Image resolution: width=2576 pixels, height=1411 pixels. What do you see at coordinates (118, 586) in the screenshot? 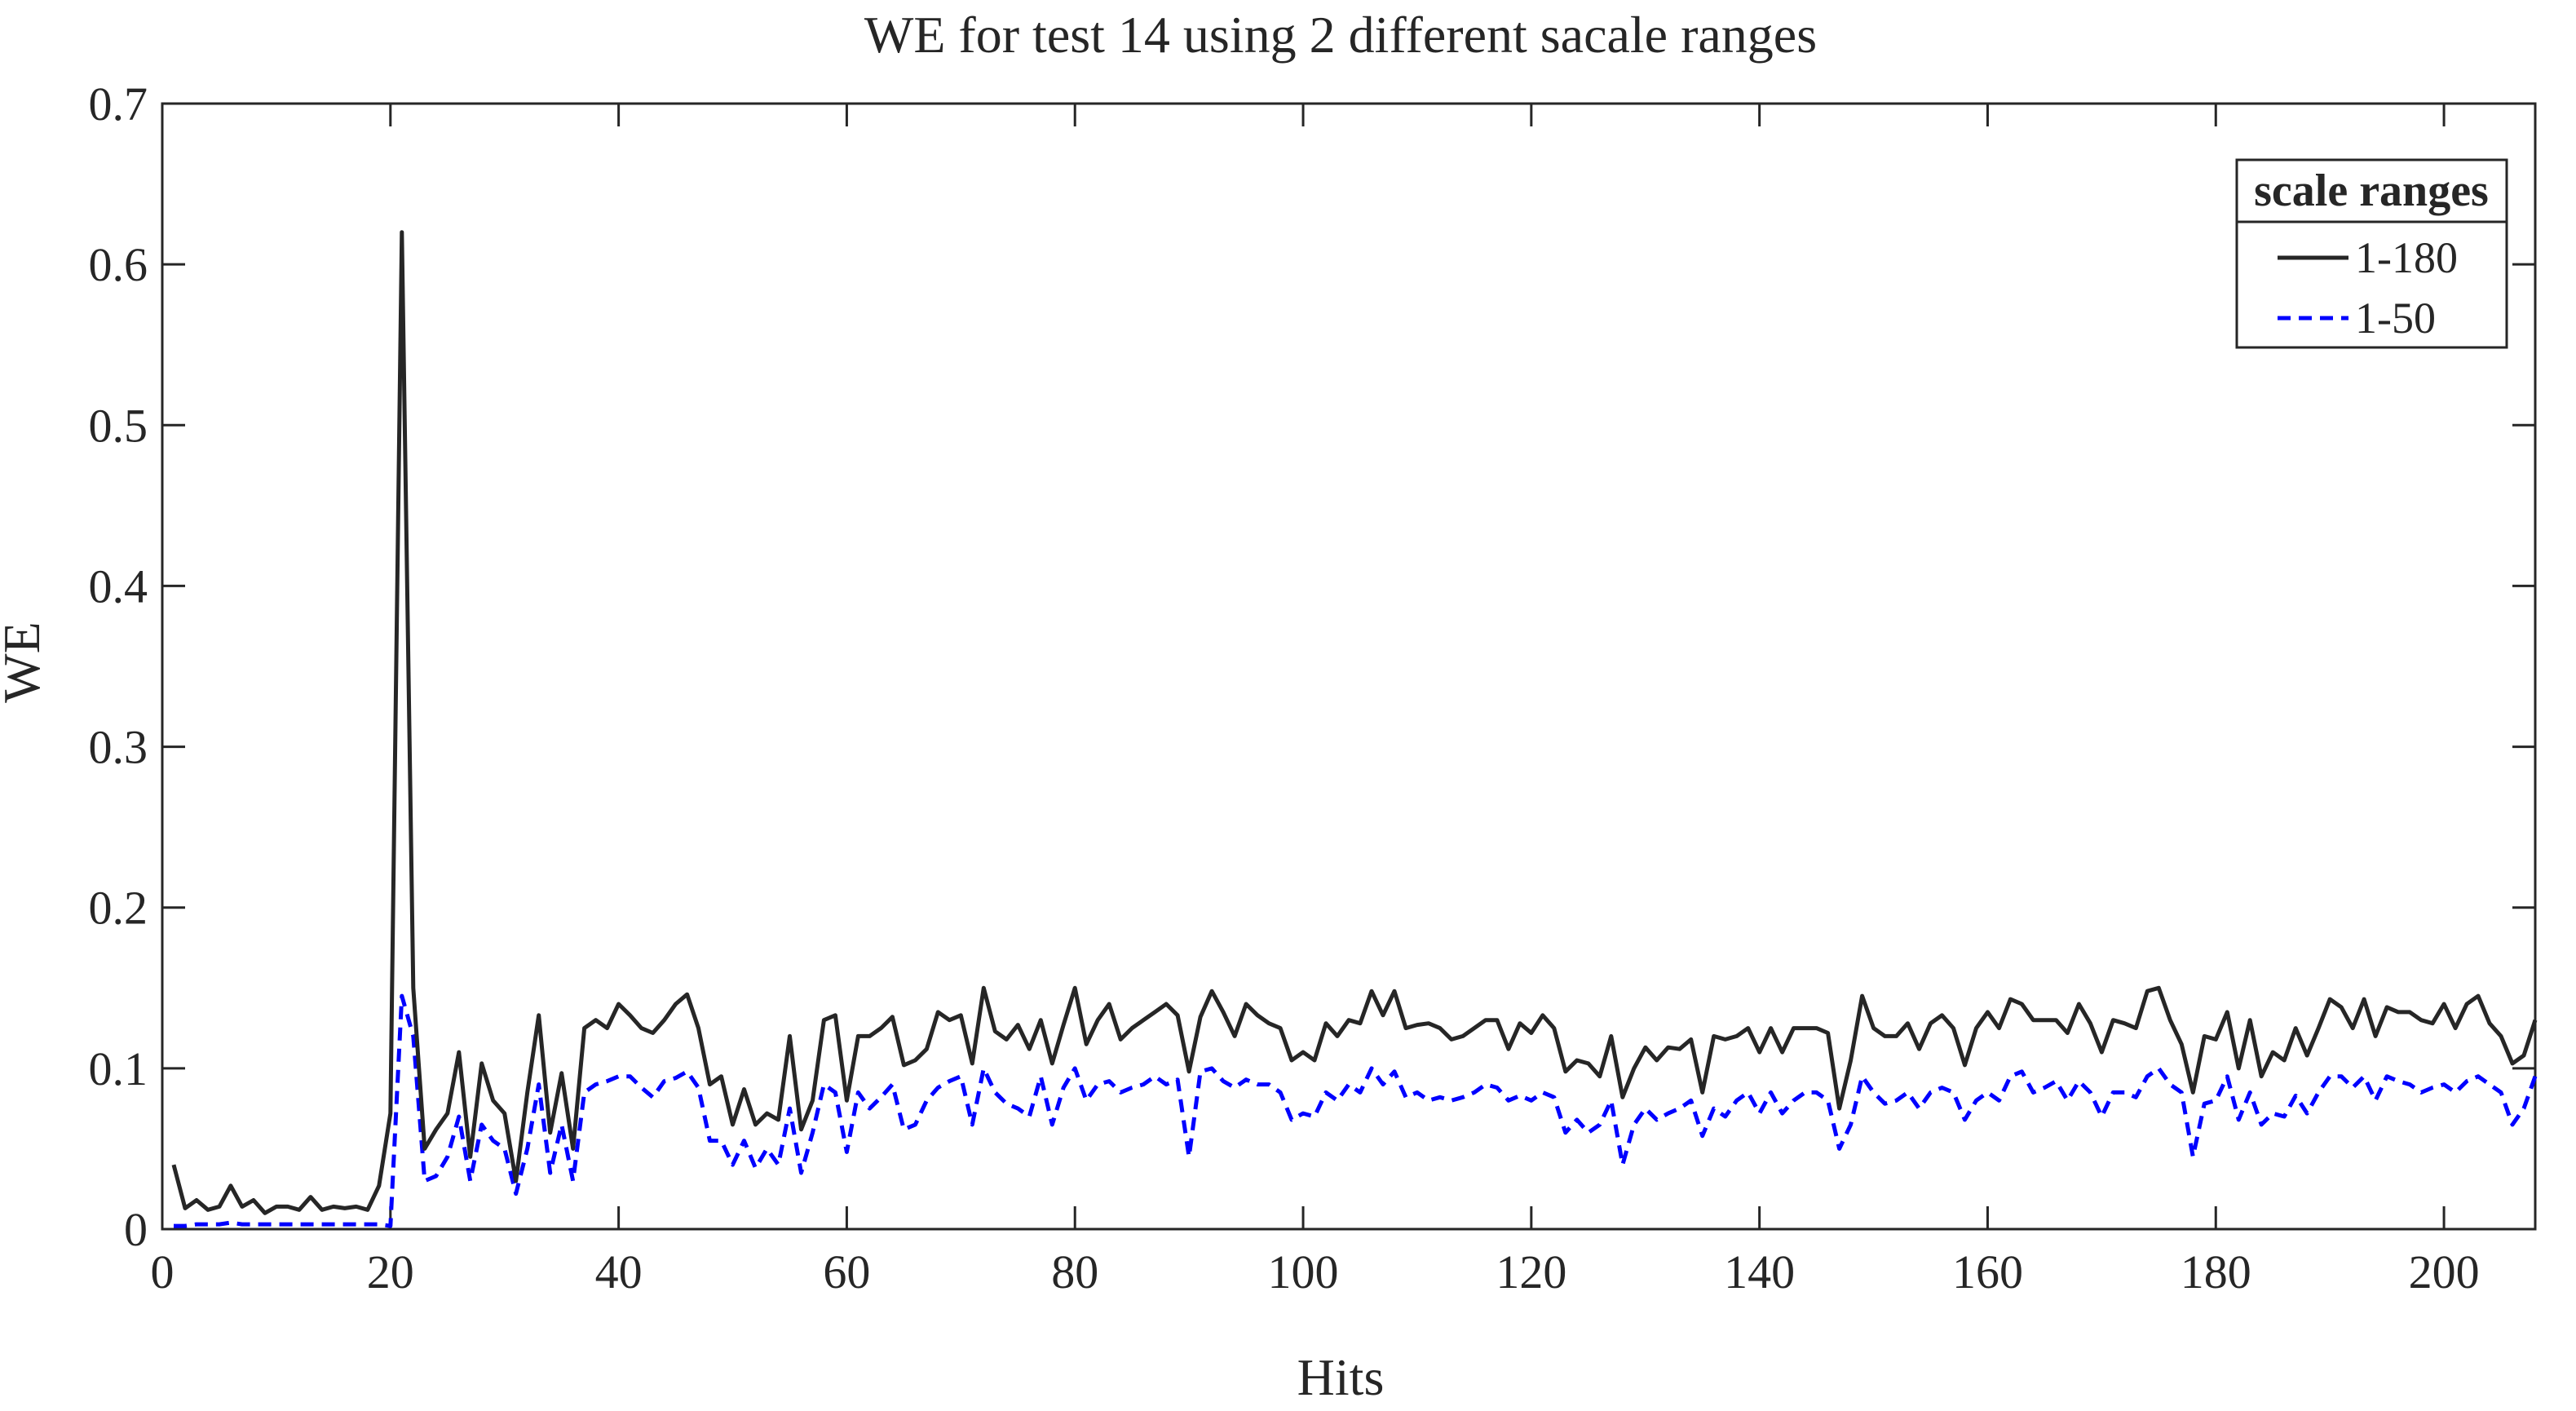
I see `y-tick-label: 0.4` at bounding box center [118, 586].